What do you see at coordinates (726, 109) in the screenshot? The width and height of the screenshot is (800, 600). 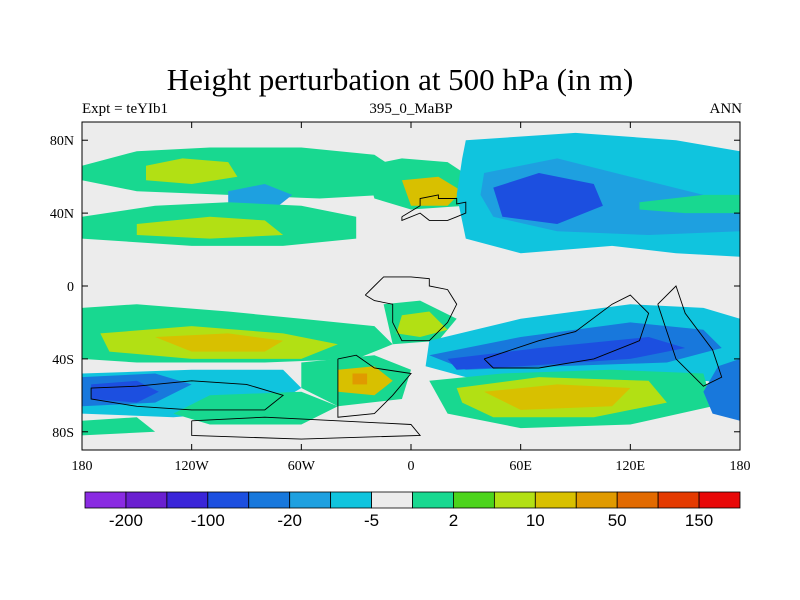 I see `season-label: ANN` at bounding box center [726, 109].